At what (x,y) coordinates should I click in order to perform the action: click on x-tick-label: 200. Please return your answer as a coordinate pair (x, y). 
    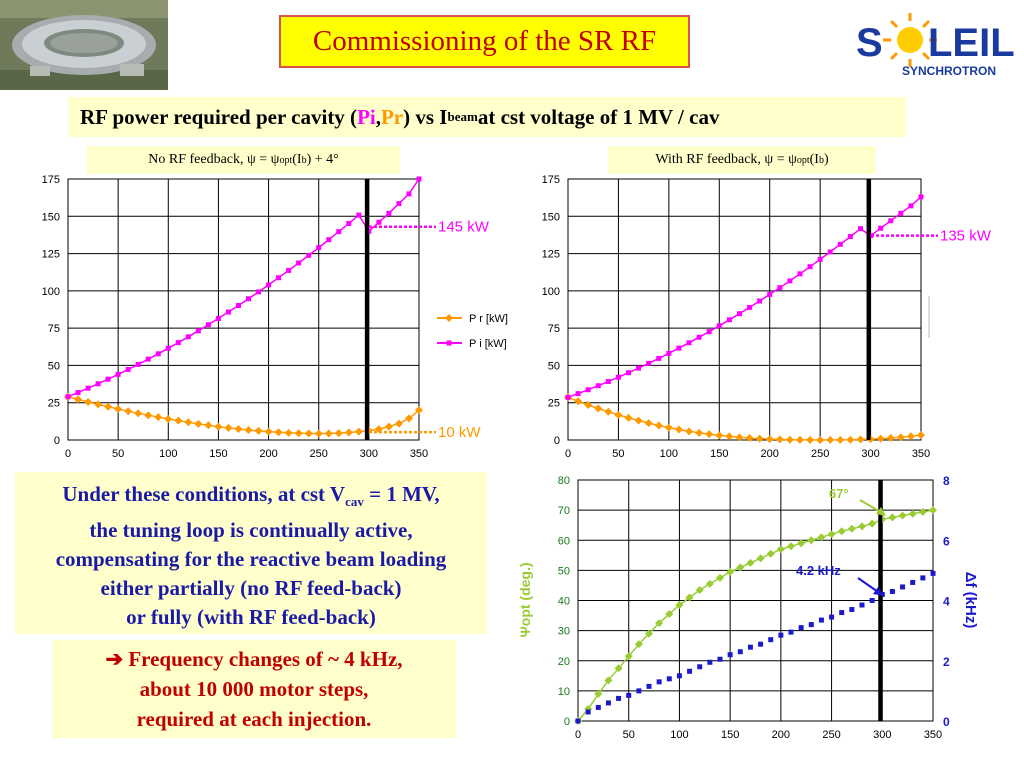
    Looking at the image, I should click on (781, 735).